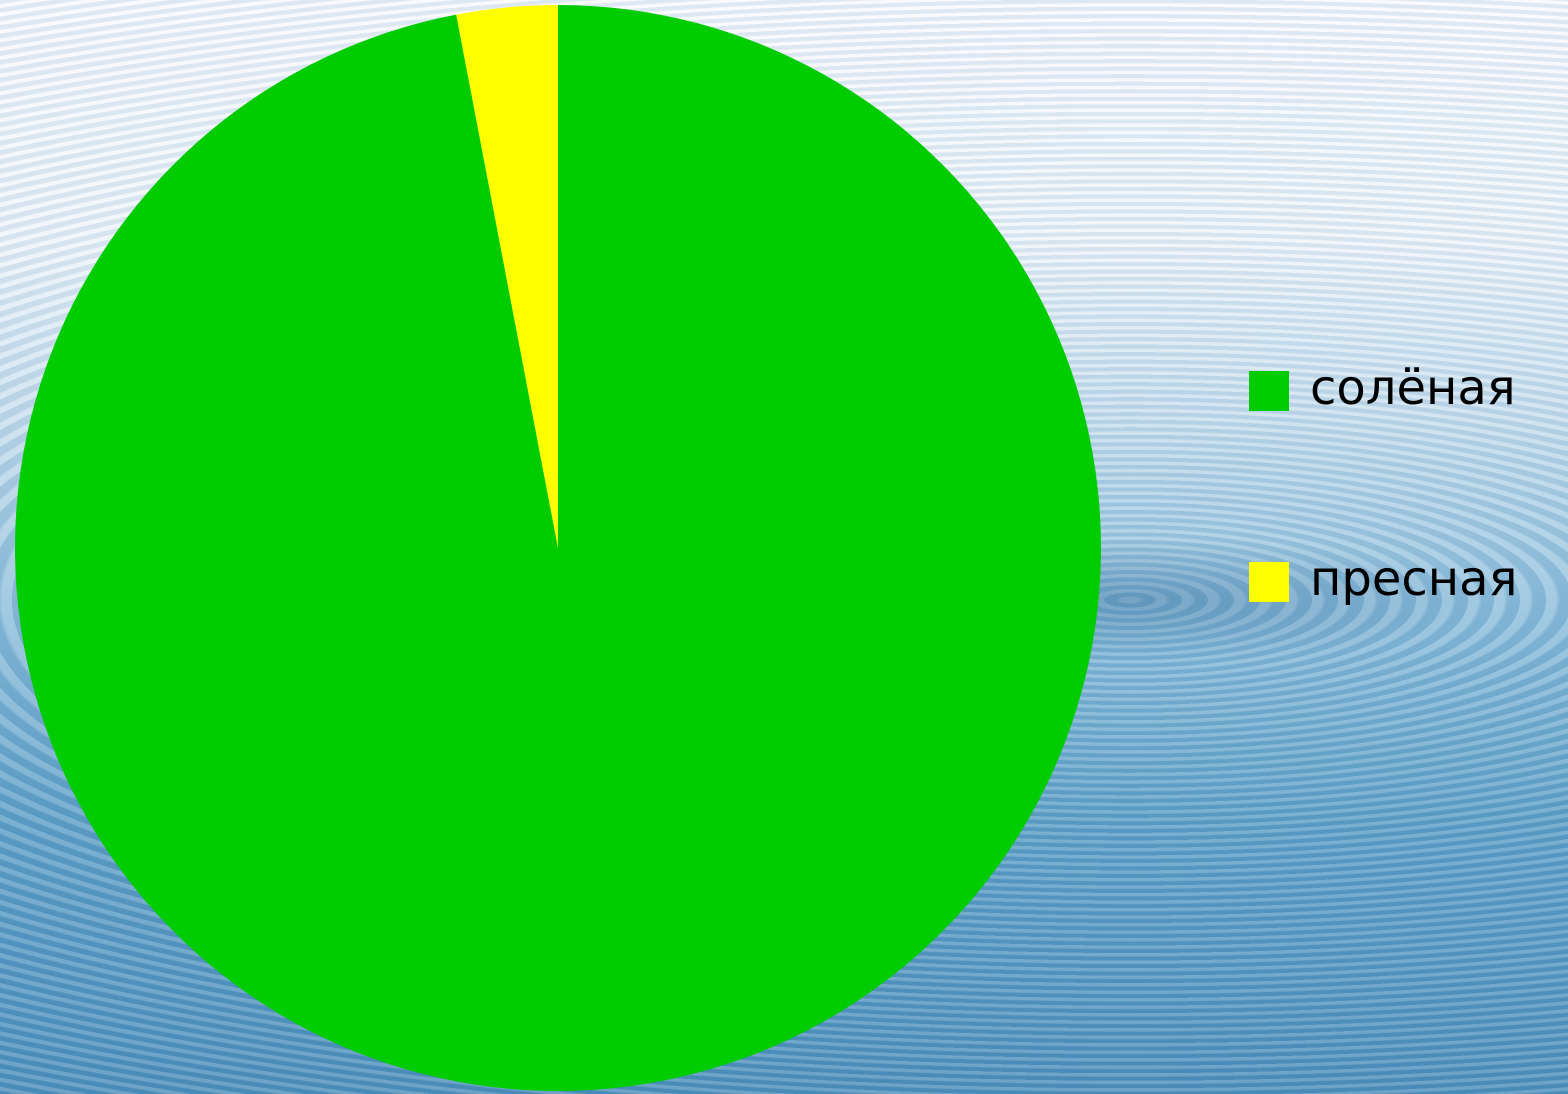  What do you see at coordinates (1413, 388) in the screenshot?
I see `legend-label: солёная` at bounding box center [1413, 388].